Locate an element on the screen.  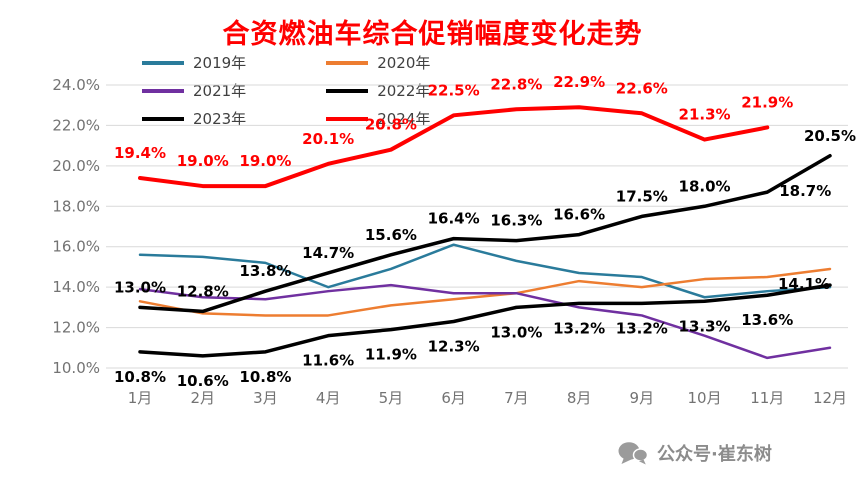
legend-label: 2023年 is located at coordinates (220, 119).